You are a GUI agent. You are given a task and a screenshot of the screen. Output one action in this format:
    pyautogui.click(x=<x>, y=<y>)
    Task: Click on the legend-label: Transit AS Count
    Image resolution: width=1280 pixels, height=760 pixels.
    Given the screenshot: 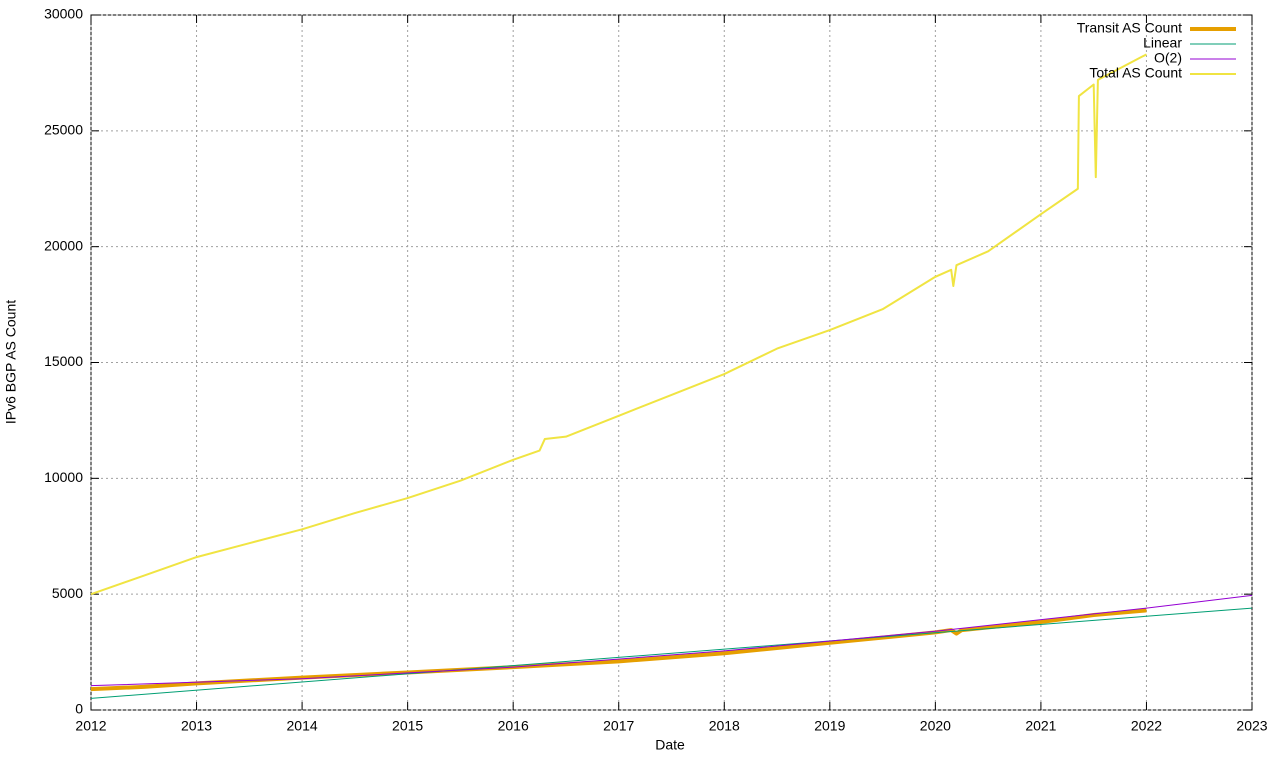 What is the action you would take?
    pyautogui.click(x=1129, y=28)
    